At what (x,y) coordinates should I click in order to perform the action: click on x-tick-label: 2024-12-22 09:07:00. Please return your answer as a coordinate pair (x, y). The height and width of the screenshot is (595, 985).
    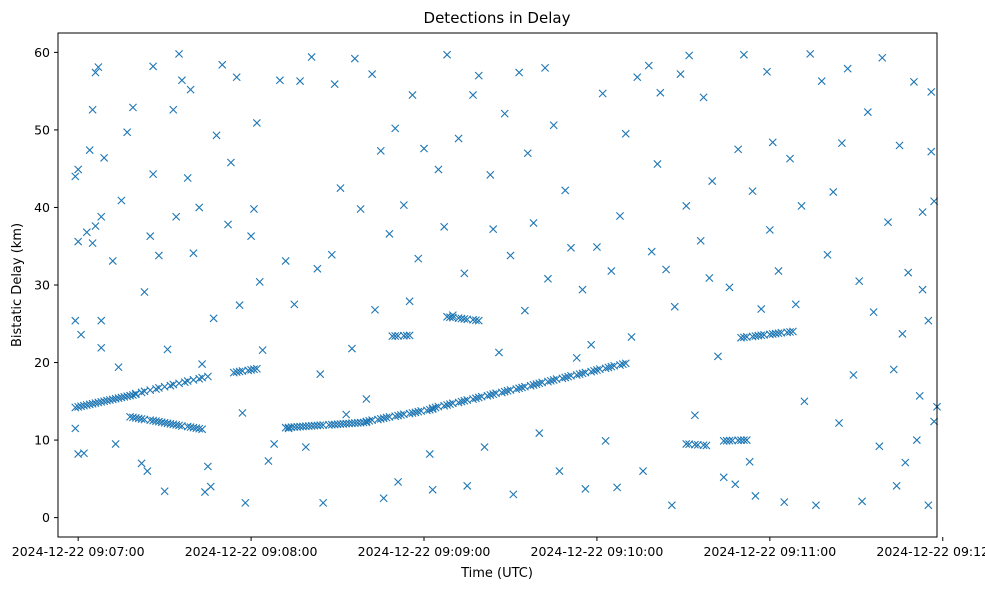
    Looking at the image, I should click on (78, 551).